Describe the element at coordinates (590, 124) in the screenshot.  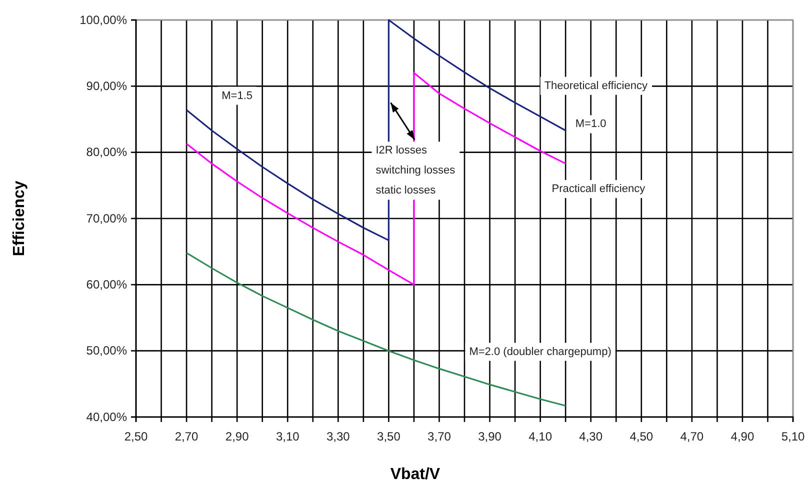
I see `annotation: M=1.0` at that location.